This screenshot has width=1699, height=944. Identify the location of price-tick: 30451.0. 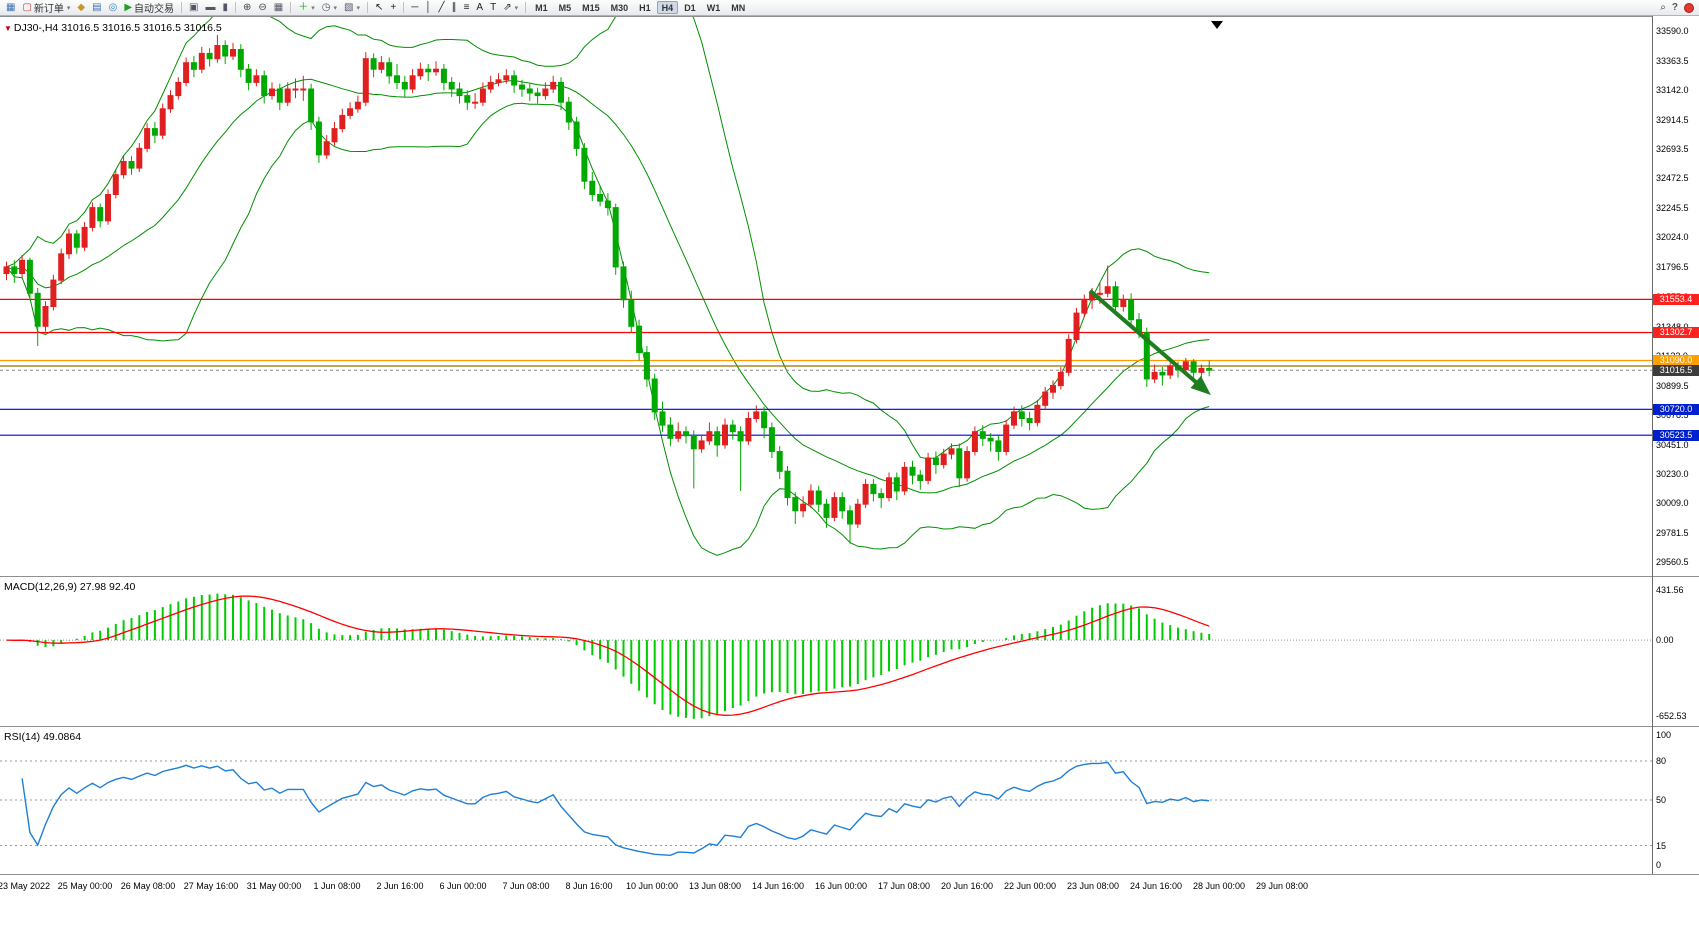
(1672, 444).